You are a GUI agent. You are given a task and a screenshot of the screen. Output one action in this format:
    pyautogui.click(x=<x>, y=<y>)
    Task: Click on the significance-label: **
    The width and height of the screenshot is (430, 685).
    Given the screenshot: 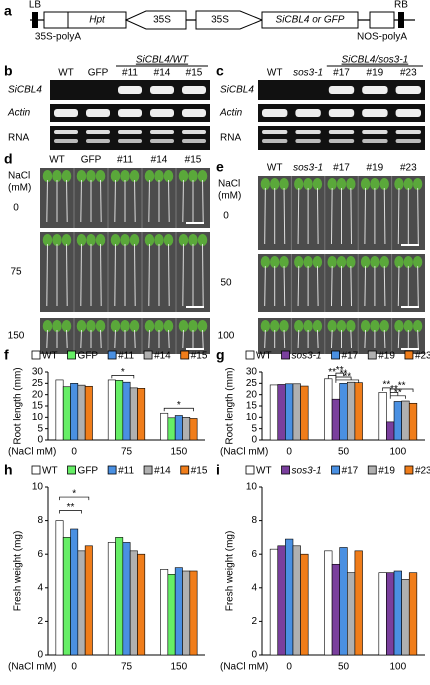 What is the action you would take?
    pyautogui.click(x=340, y=370)
    